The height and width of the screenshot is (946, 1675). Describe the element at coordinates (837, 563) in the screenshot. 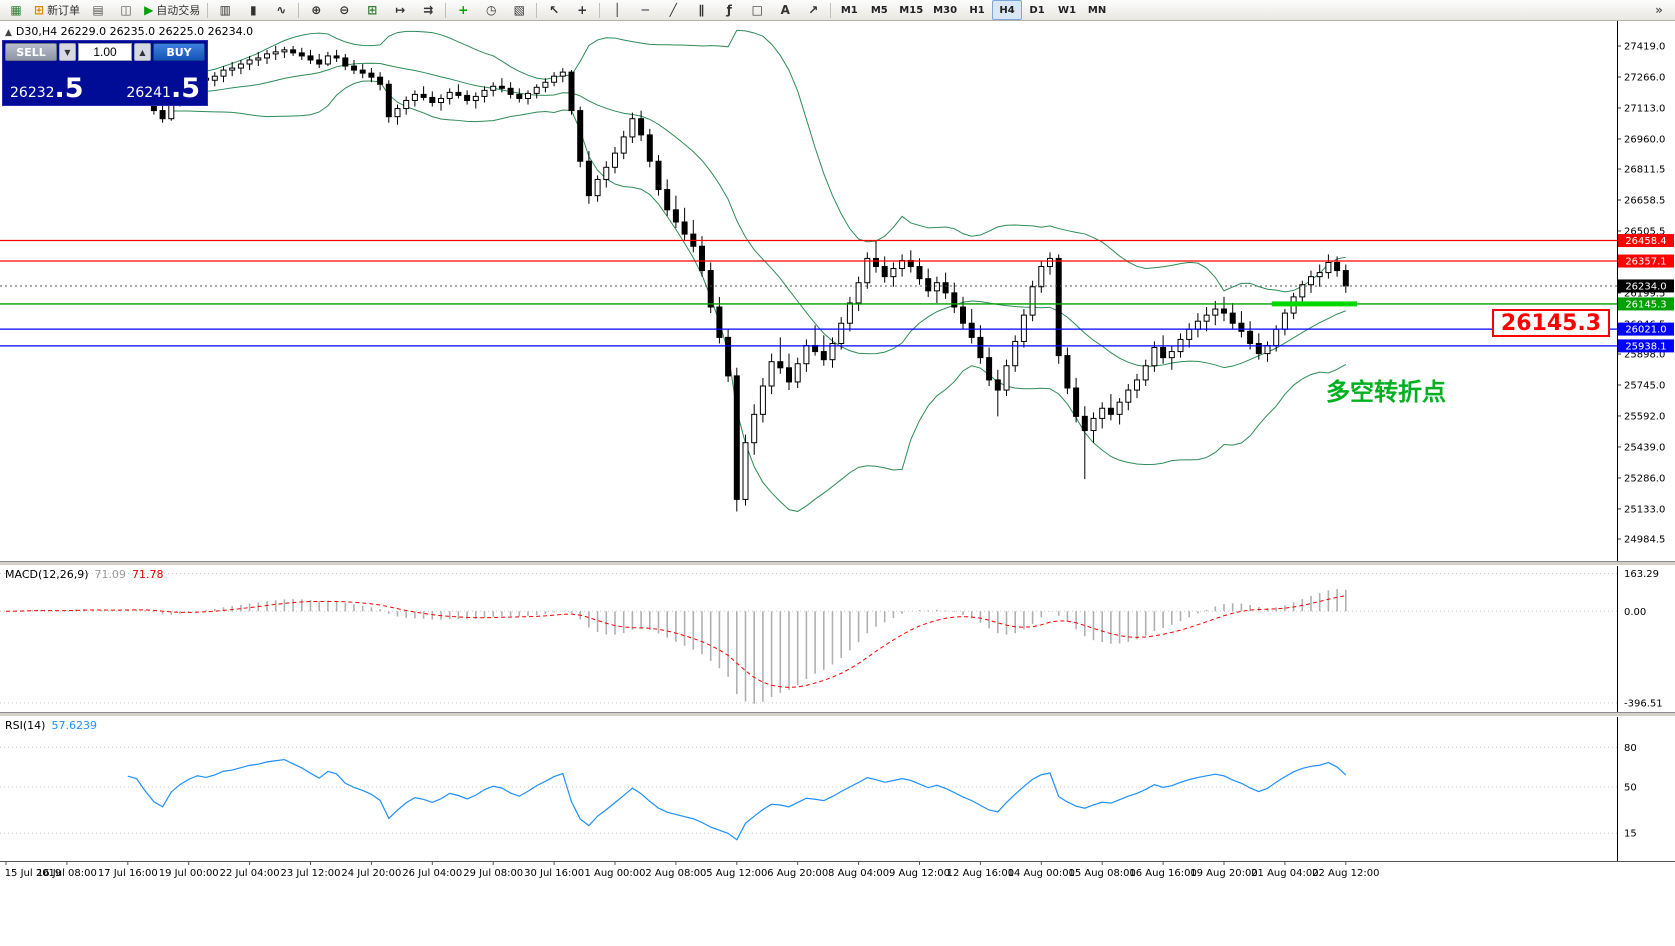

I see `splitter-macd` at that location.